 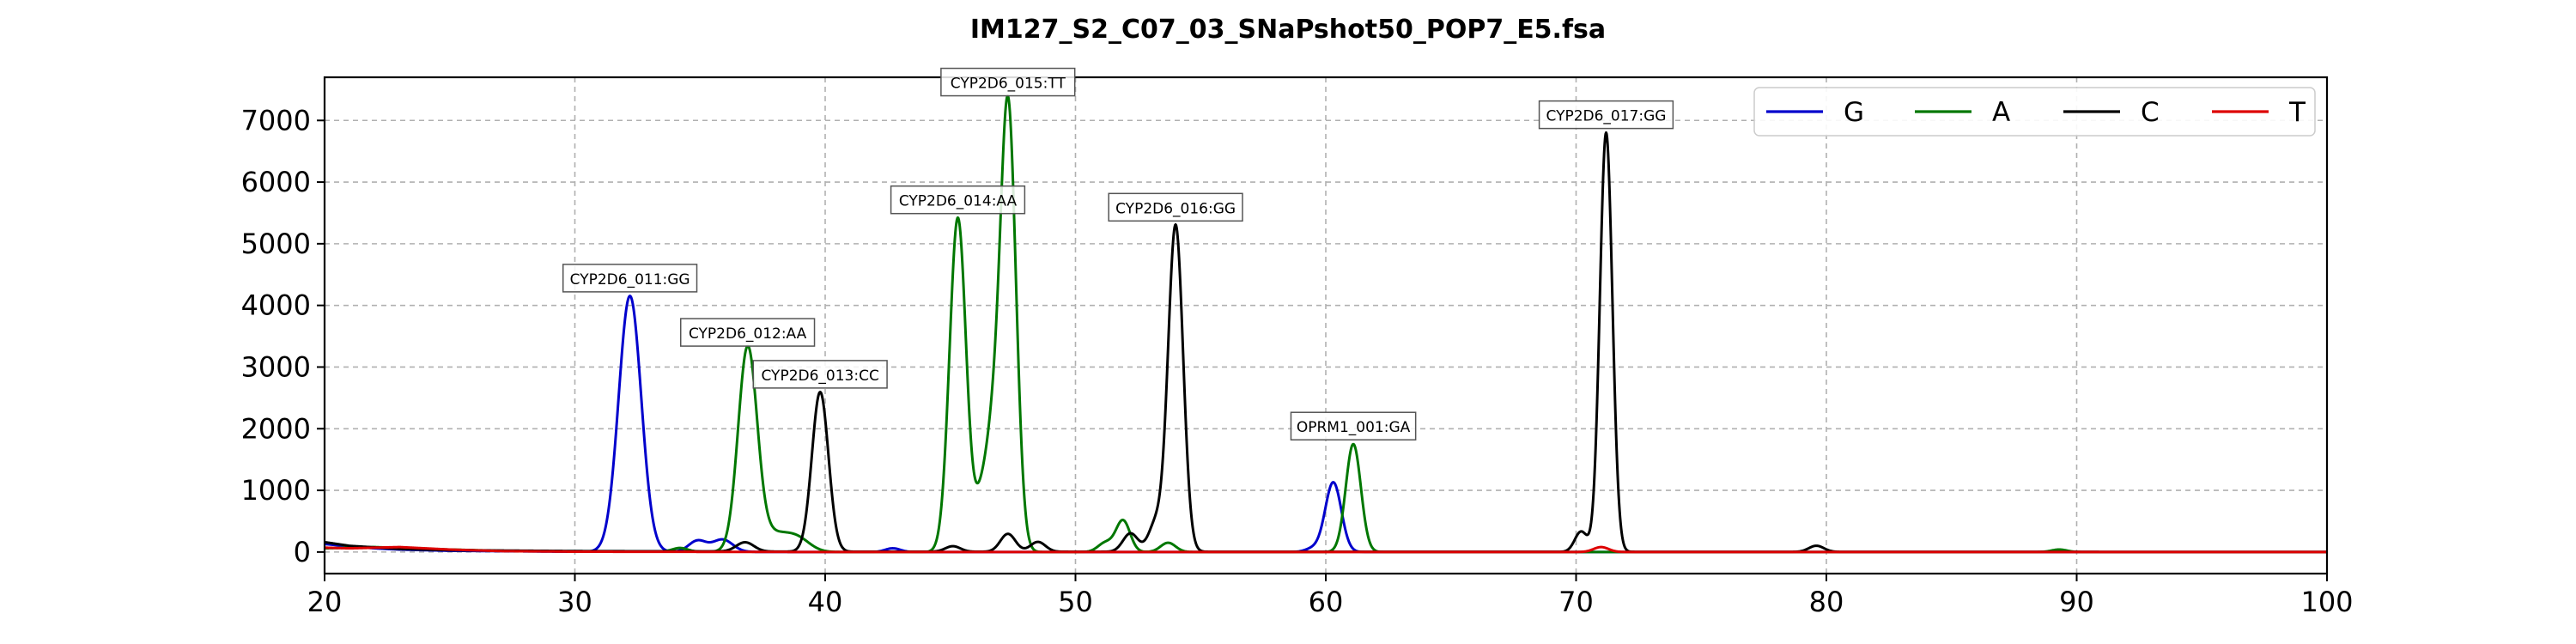 What do you see at coordinates (2112, 112) in the screenshot?
I see `legend-item-c: C` at bounding box center [2112, 112].